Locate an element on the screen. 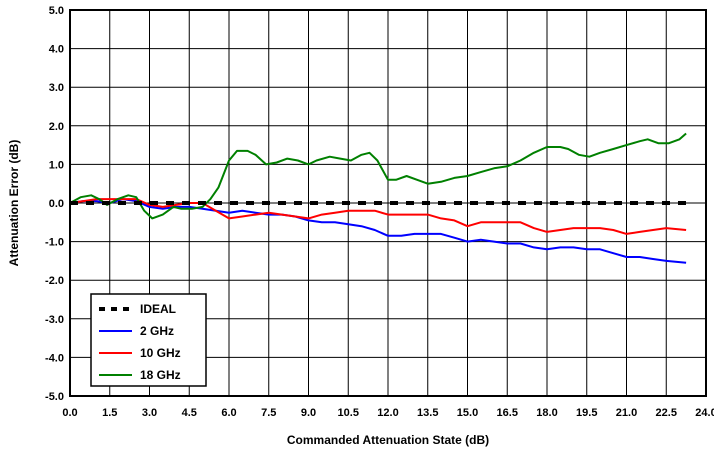  legend-label: 10 GHz is located at coordinates (160, 353).